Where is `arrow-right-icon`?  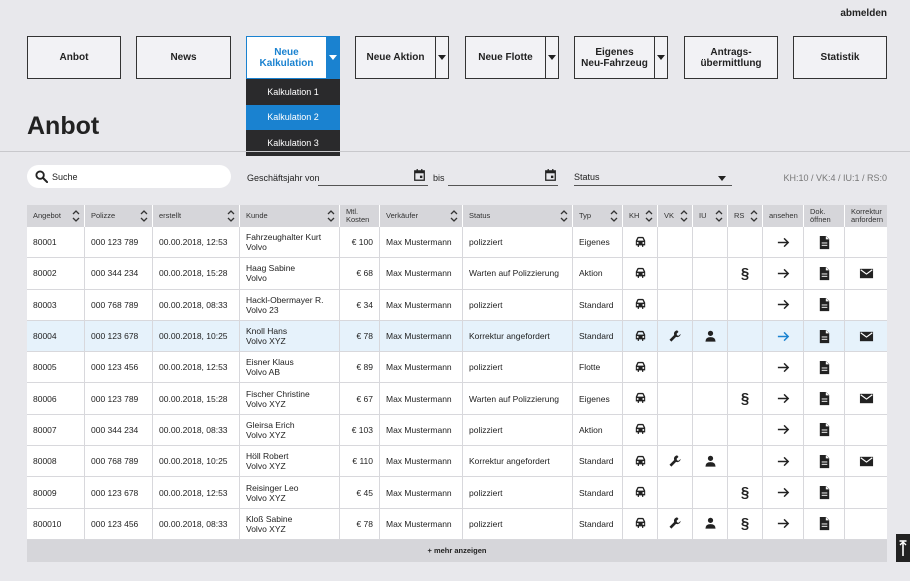
arrow-right-icon is located at coordinates (783, 305).